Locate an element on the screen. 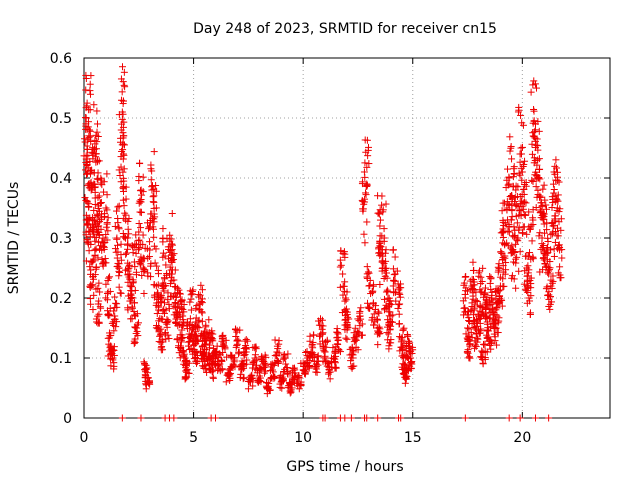 The height and width of the screenshot is (480, 640). x-tick-label: 10 is located at coordinates (303, 438).